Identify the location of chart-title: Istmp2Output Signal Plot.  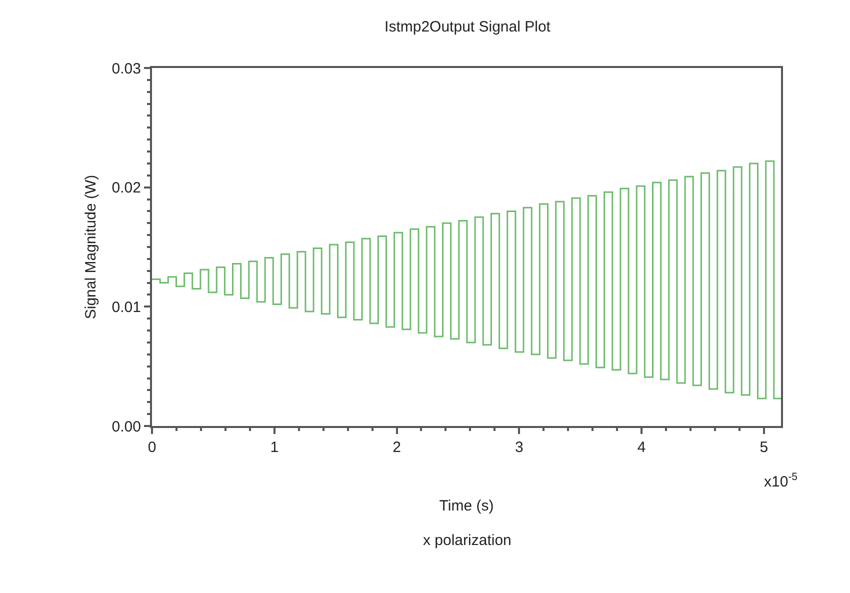
(468, 27).